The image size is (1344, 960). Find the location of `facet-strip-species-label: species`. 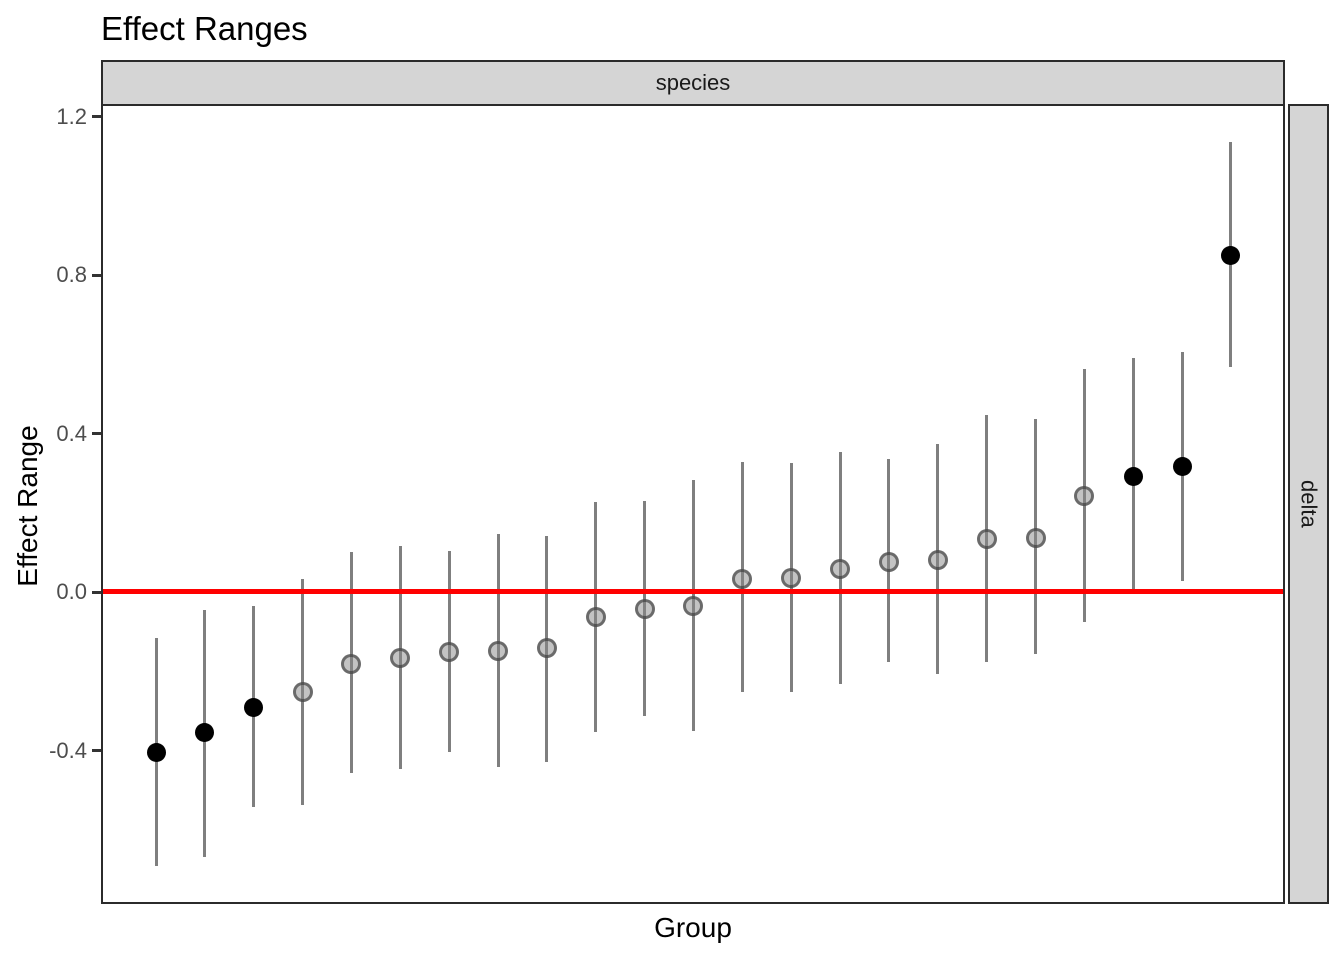

facet-strip-species-label: species is located at coordinates (693, 82).